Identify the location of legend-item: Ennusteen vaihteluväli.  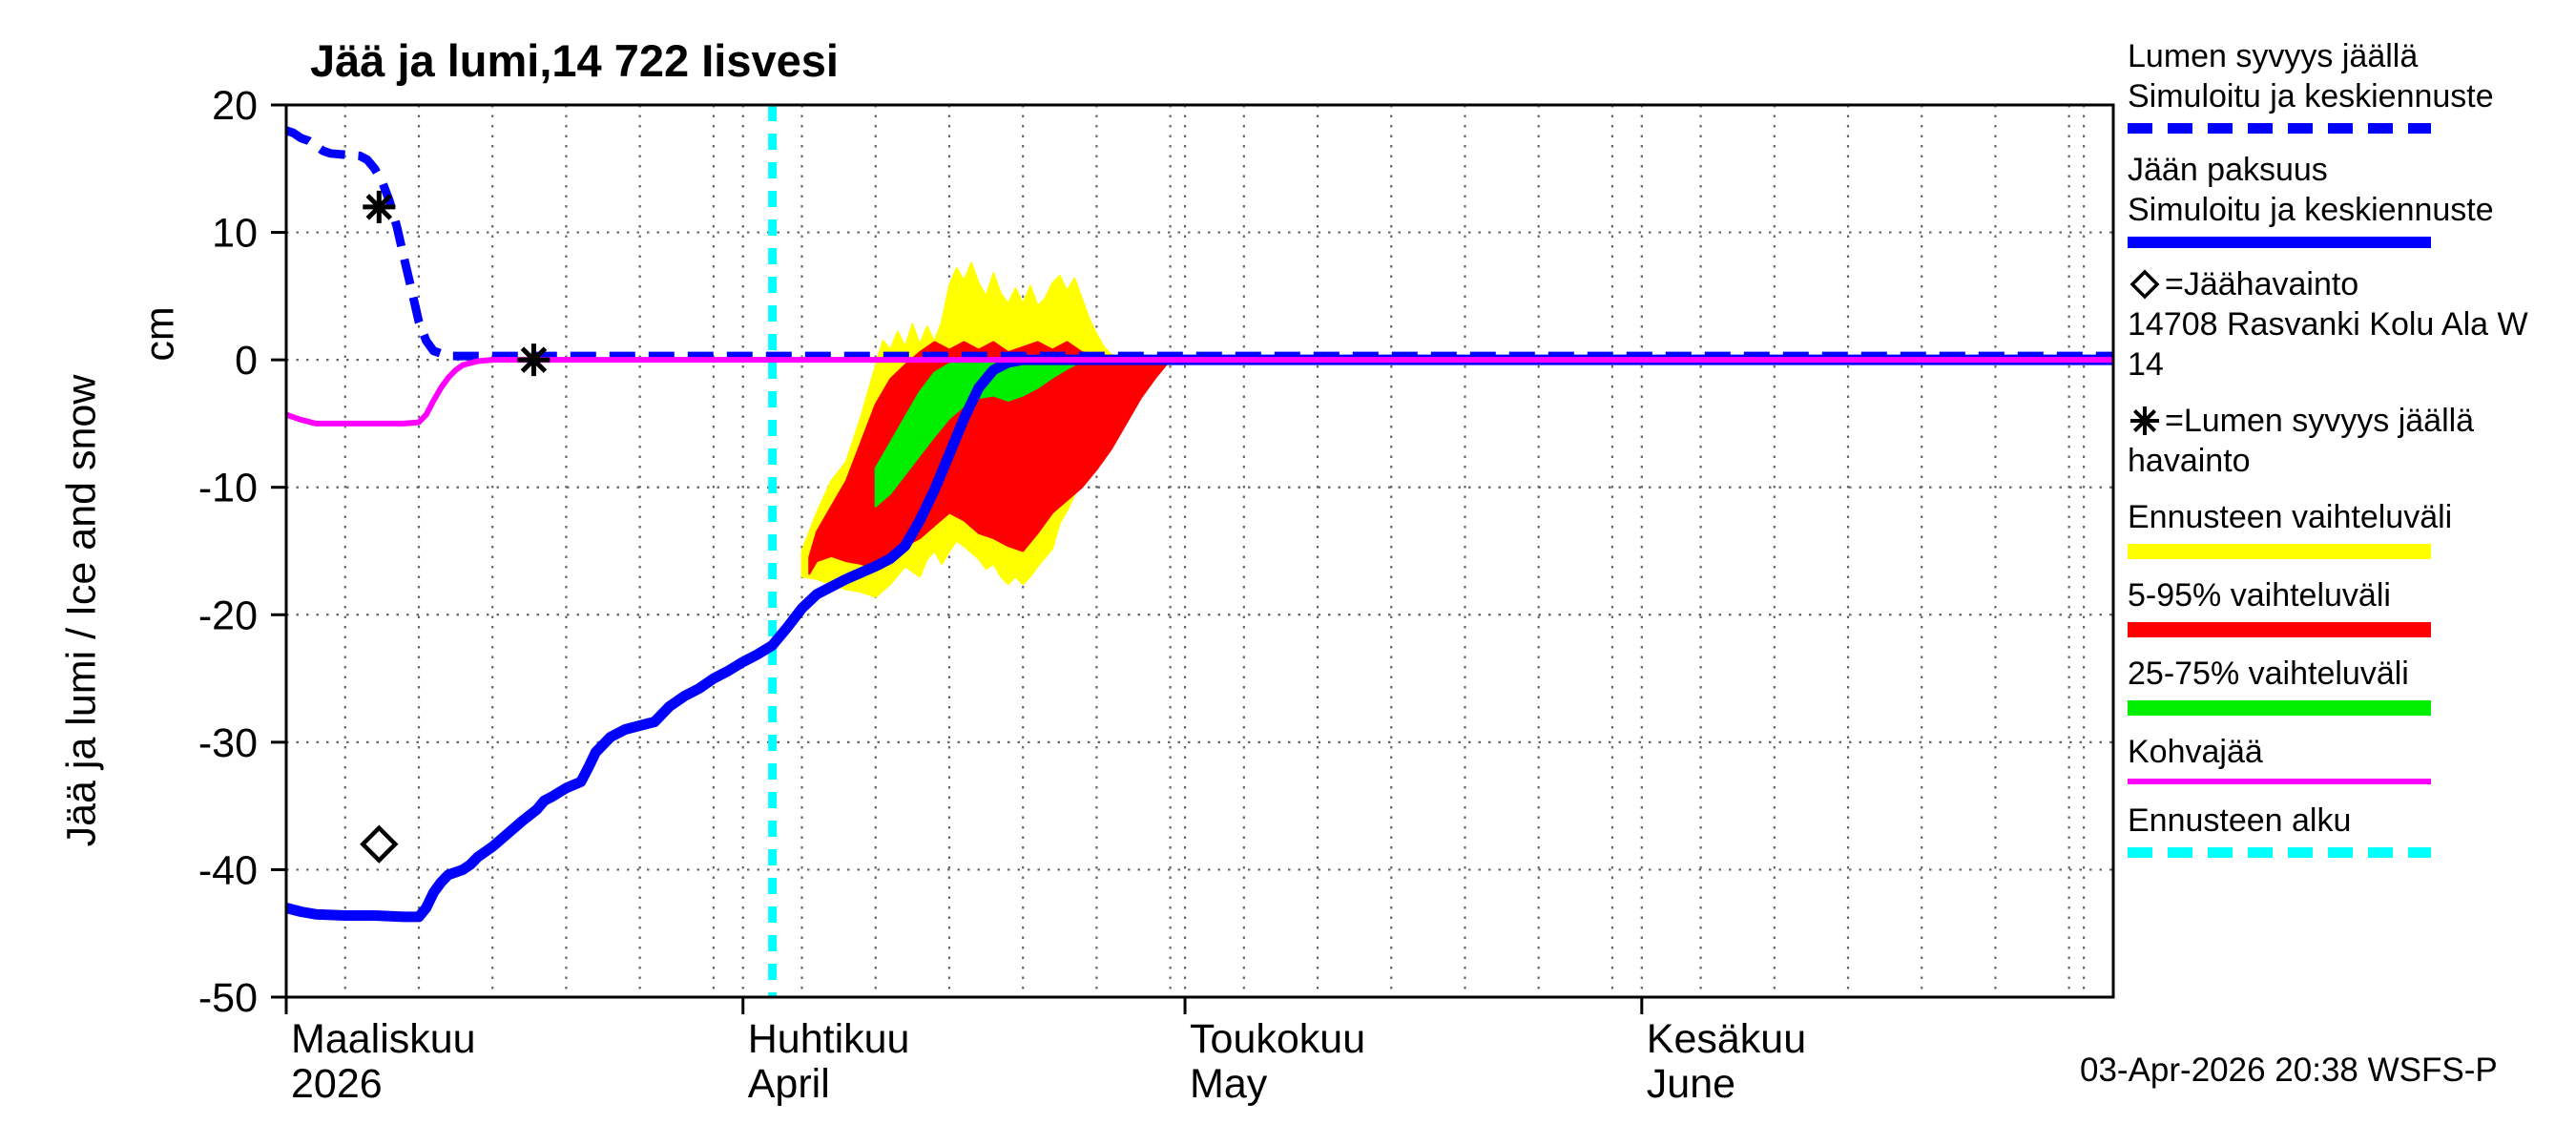
(2352, 528).